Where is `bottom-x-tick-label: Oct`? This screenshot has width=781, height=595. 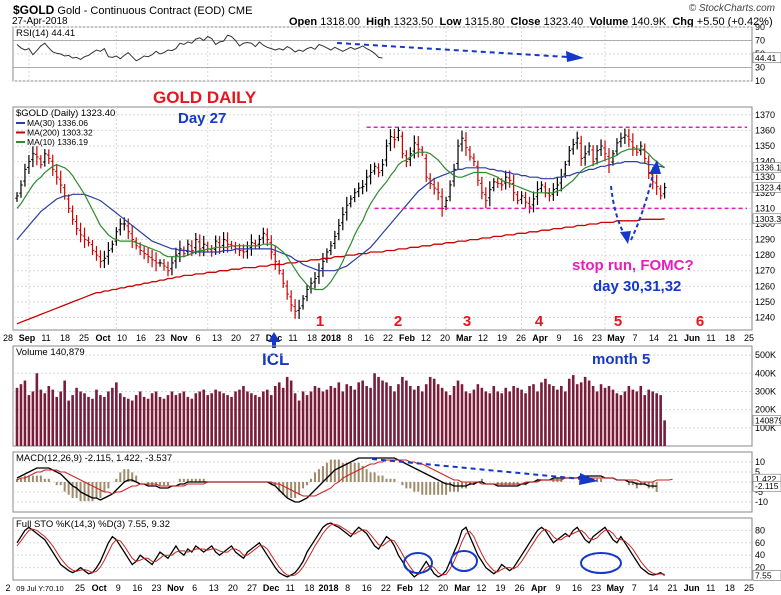 bottom-x-tick-label: Oct is located at coordinates (99, 588).